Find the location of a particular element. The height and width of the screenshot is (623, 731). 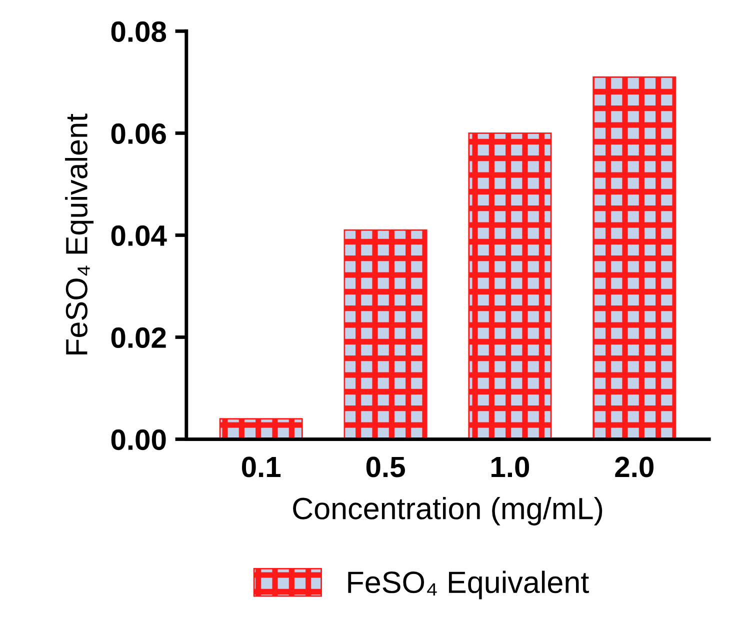

x-tick-label: 2.0 is located at coordinates (634, 467).